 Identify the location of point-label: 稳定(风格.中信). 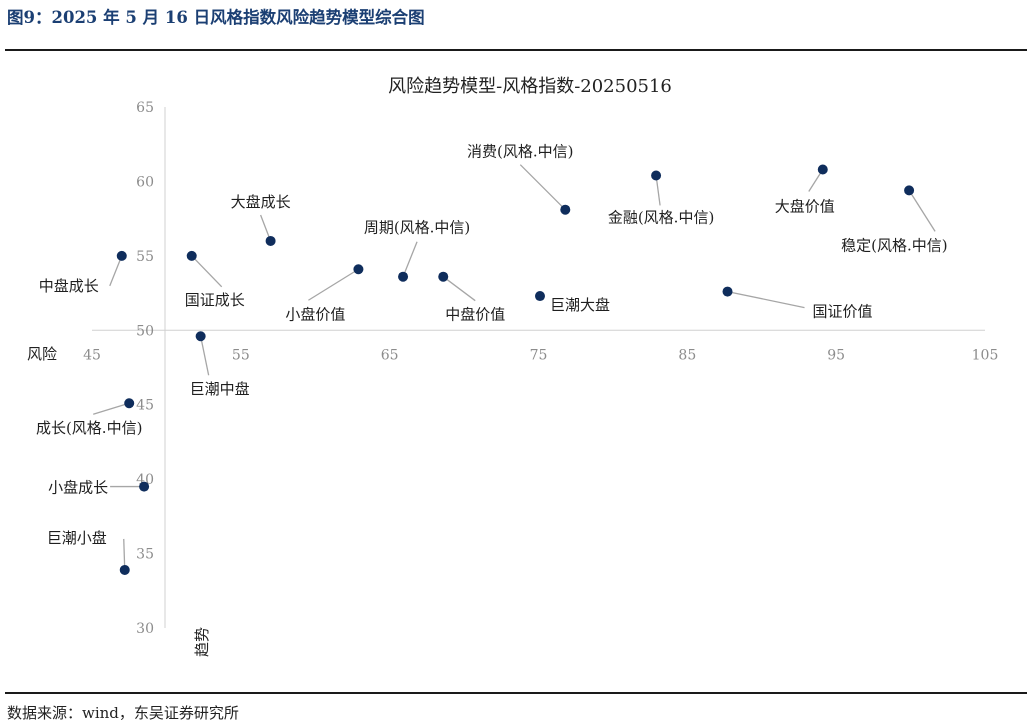
(894, 245).